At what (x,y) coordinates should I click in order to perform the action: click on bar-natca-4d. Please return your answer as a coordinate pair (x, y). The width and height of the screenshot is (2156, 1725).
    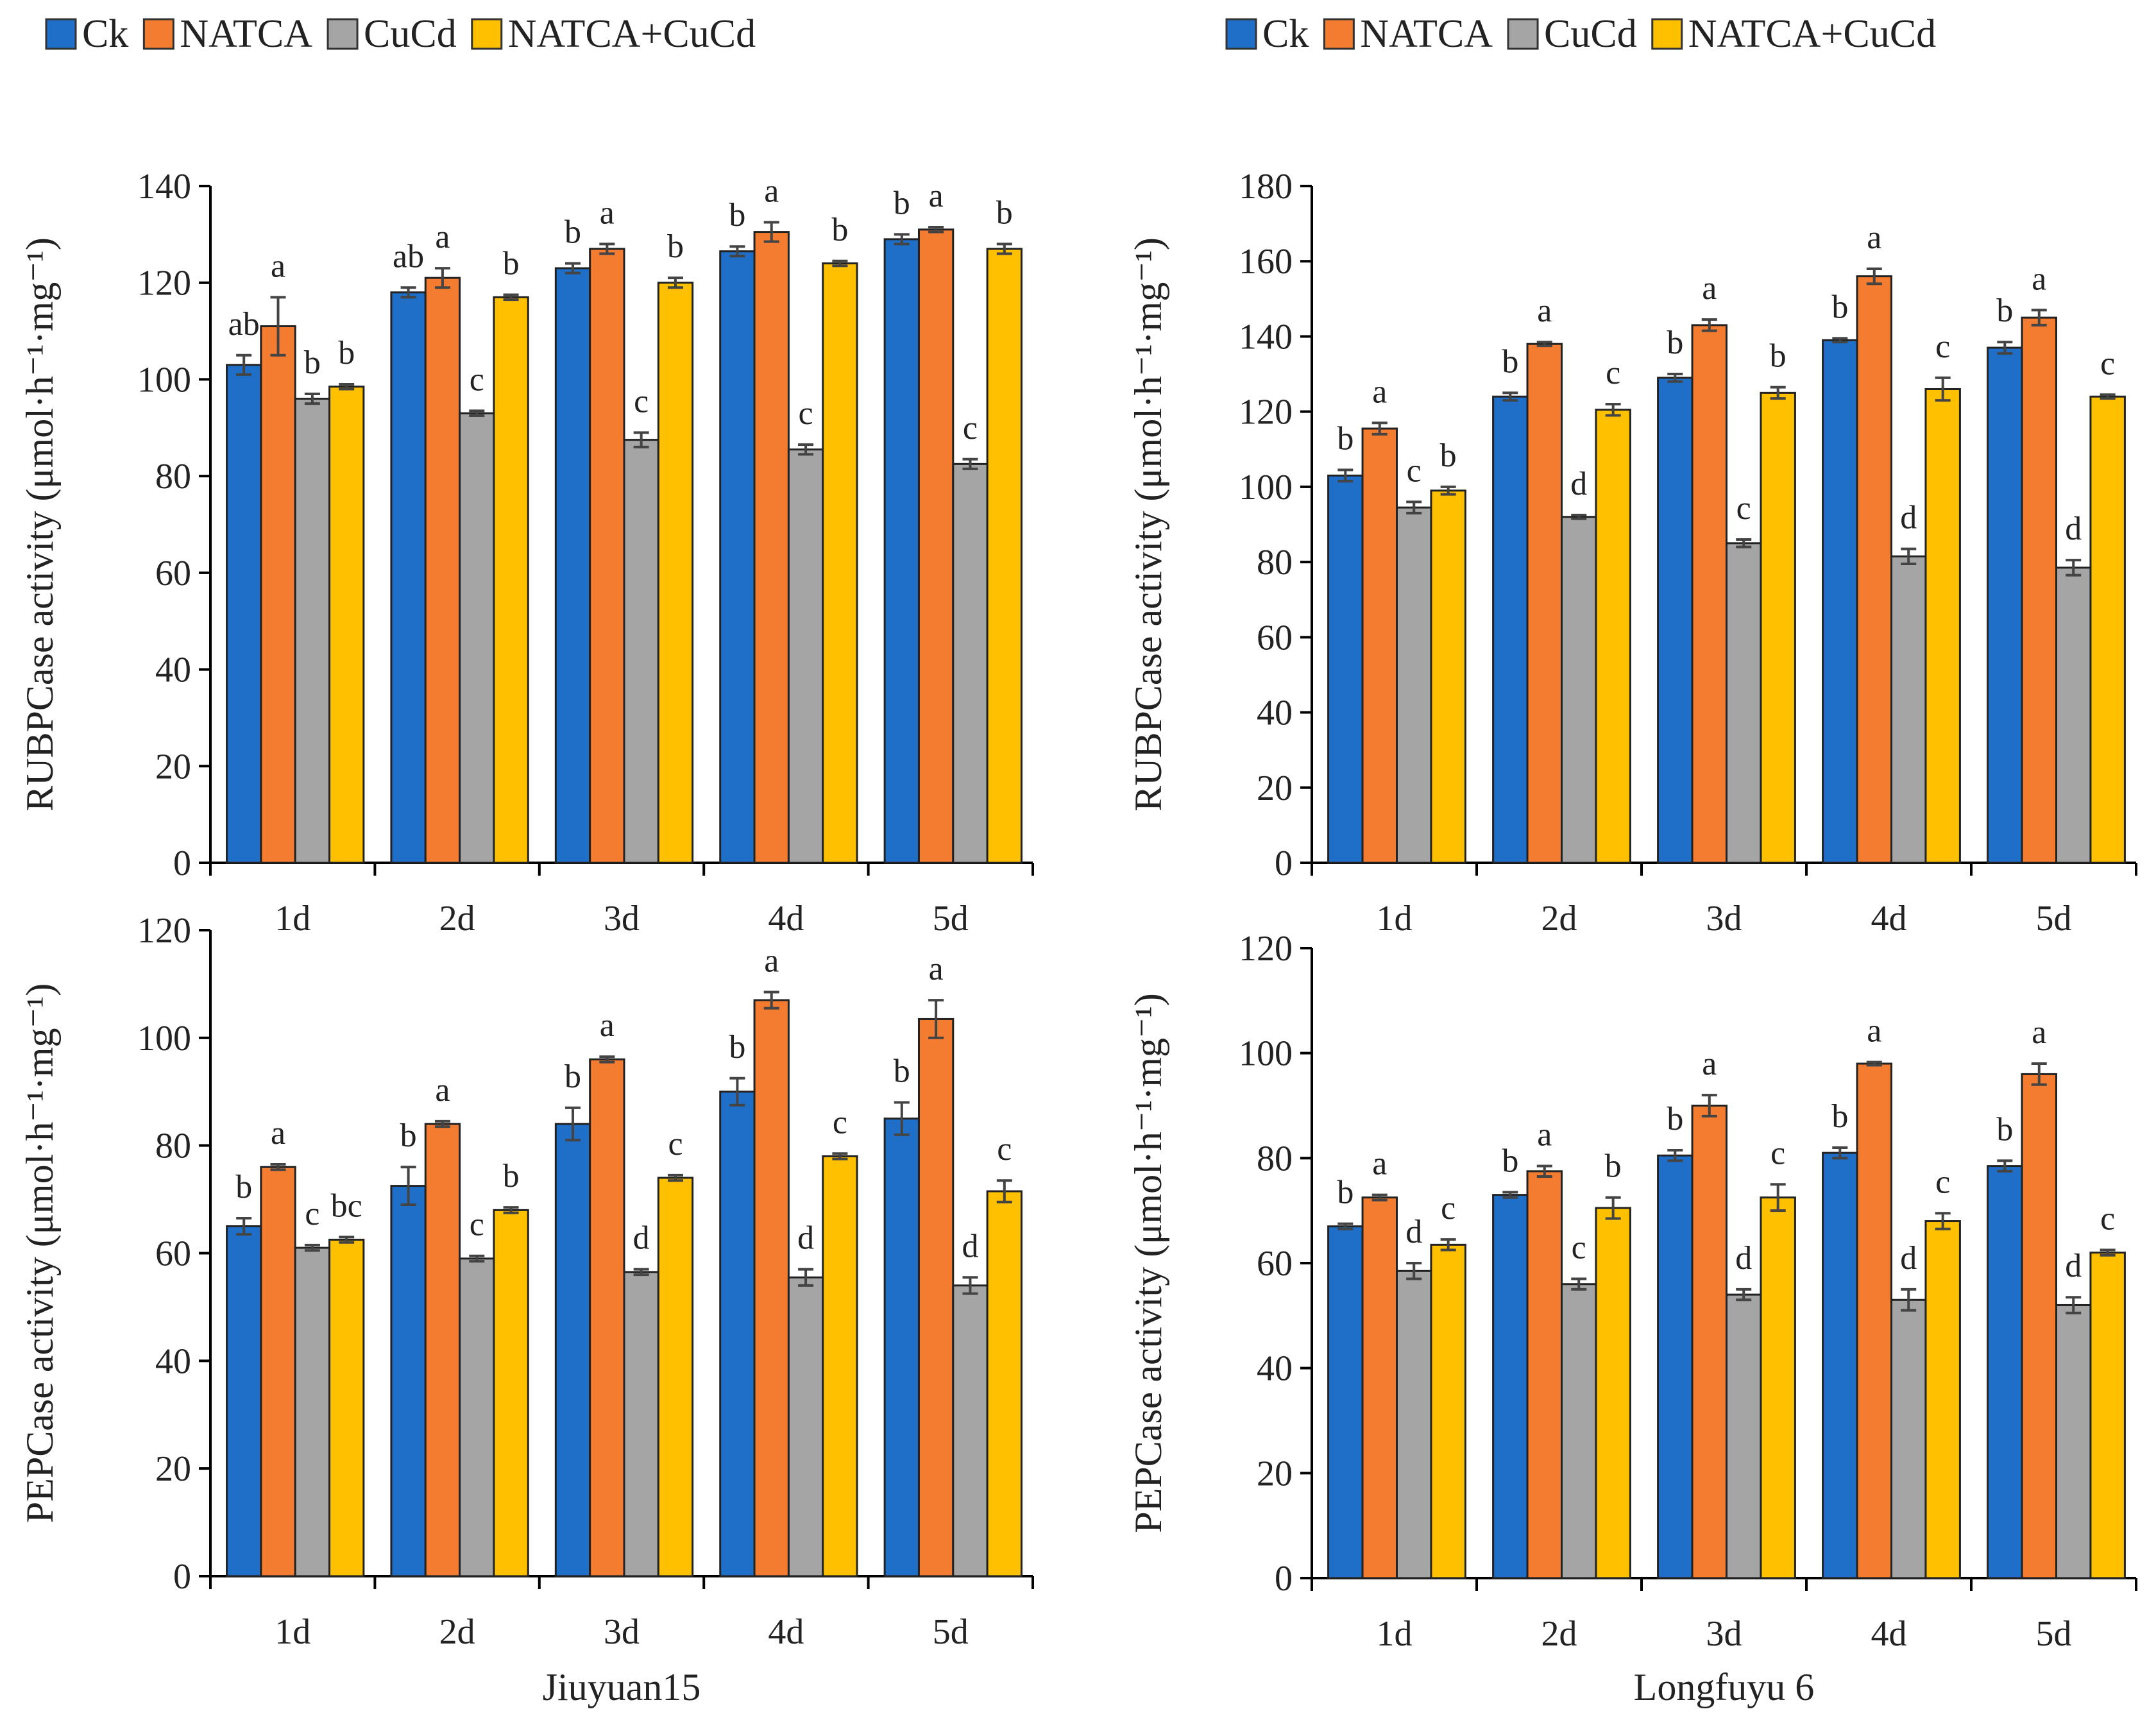
    Looking at the image, I should click on (1874, 569).